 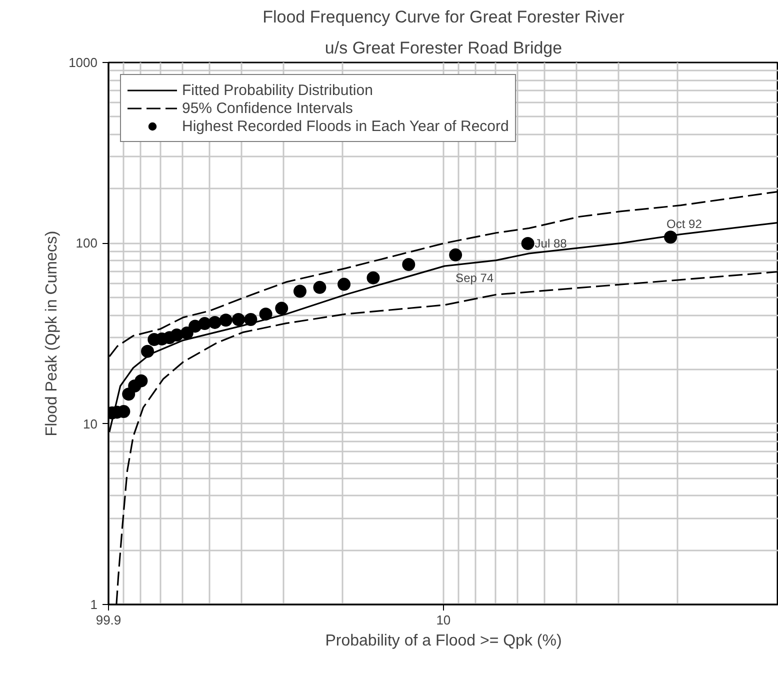 What do you see at coordinates (475, 277) in the screenshot?
I see `annotation: Sep 74` at bounding box center [475, 277].